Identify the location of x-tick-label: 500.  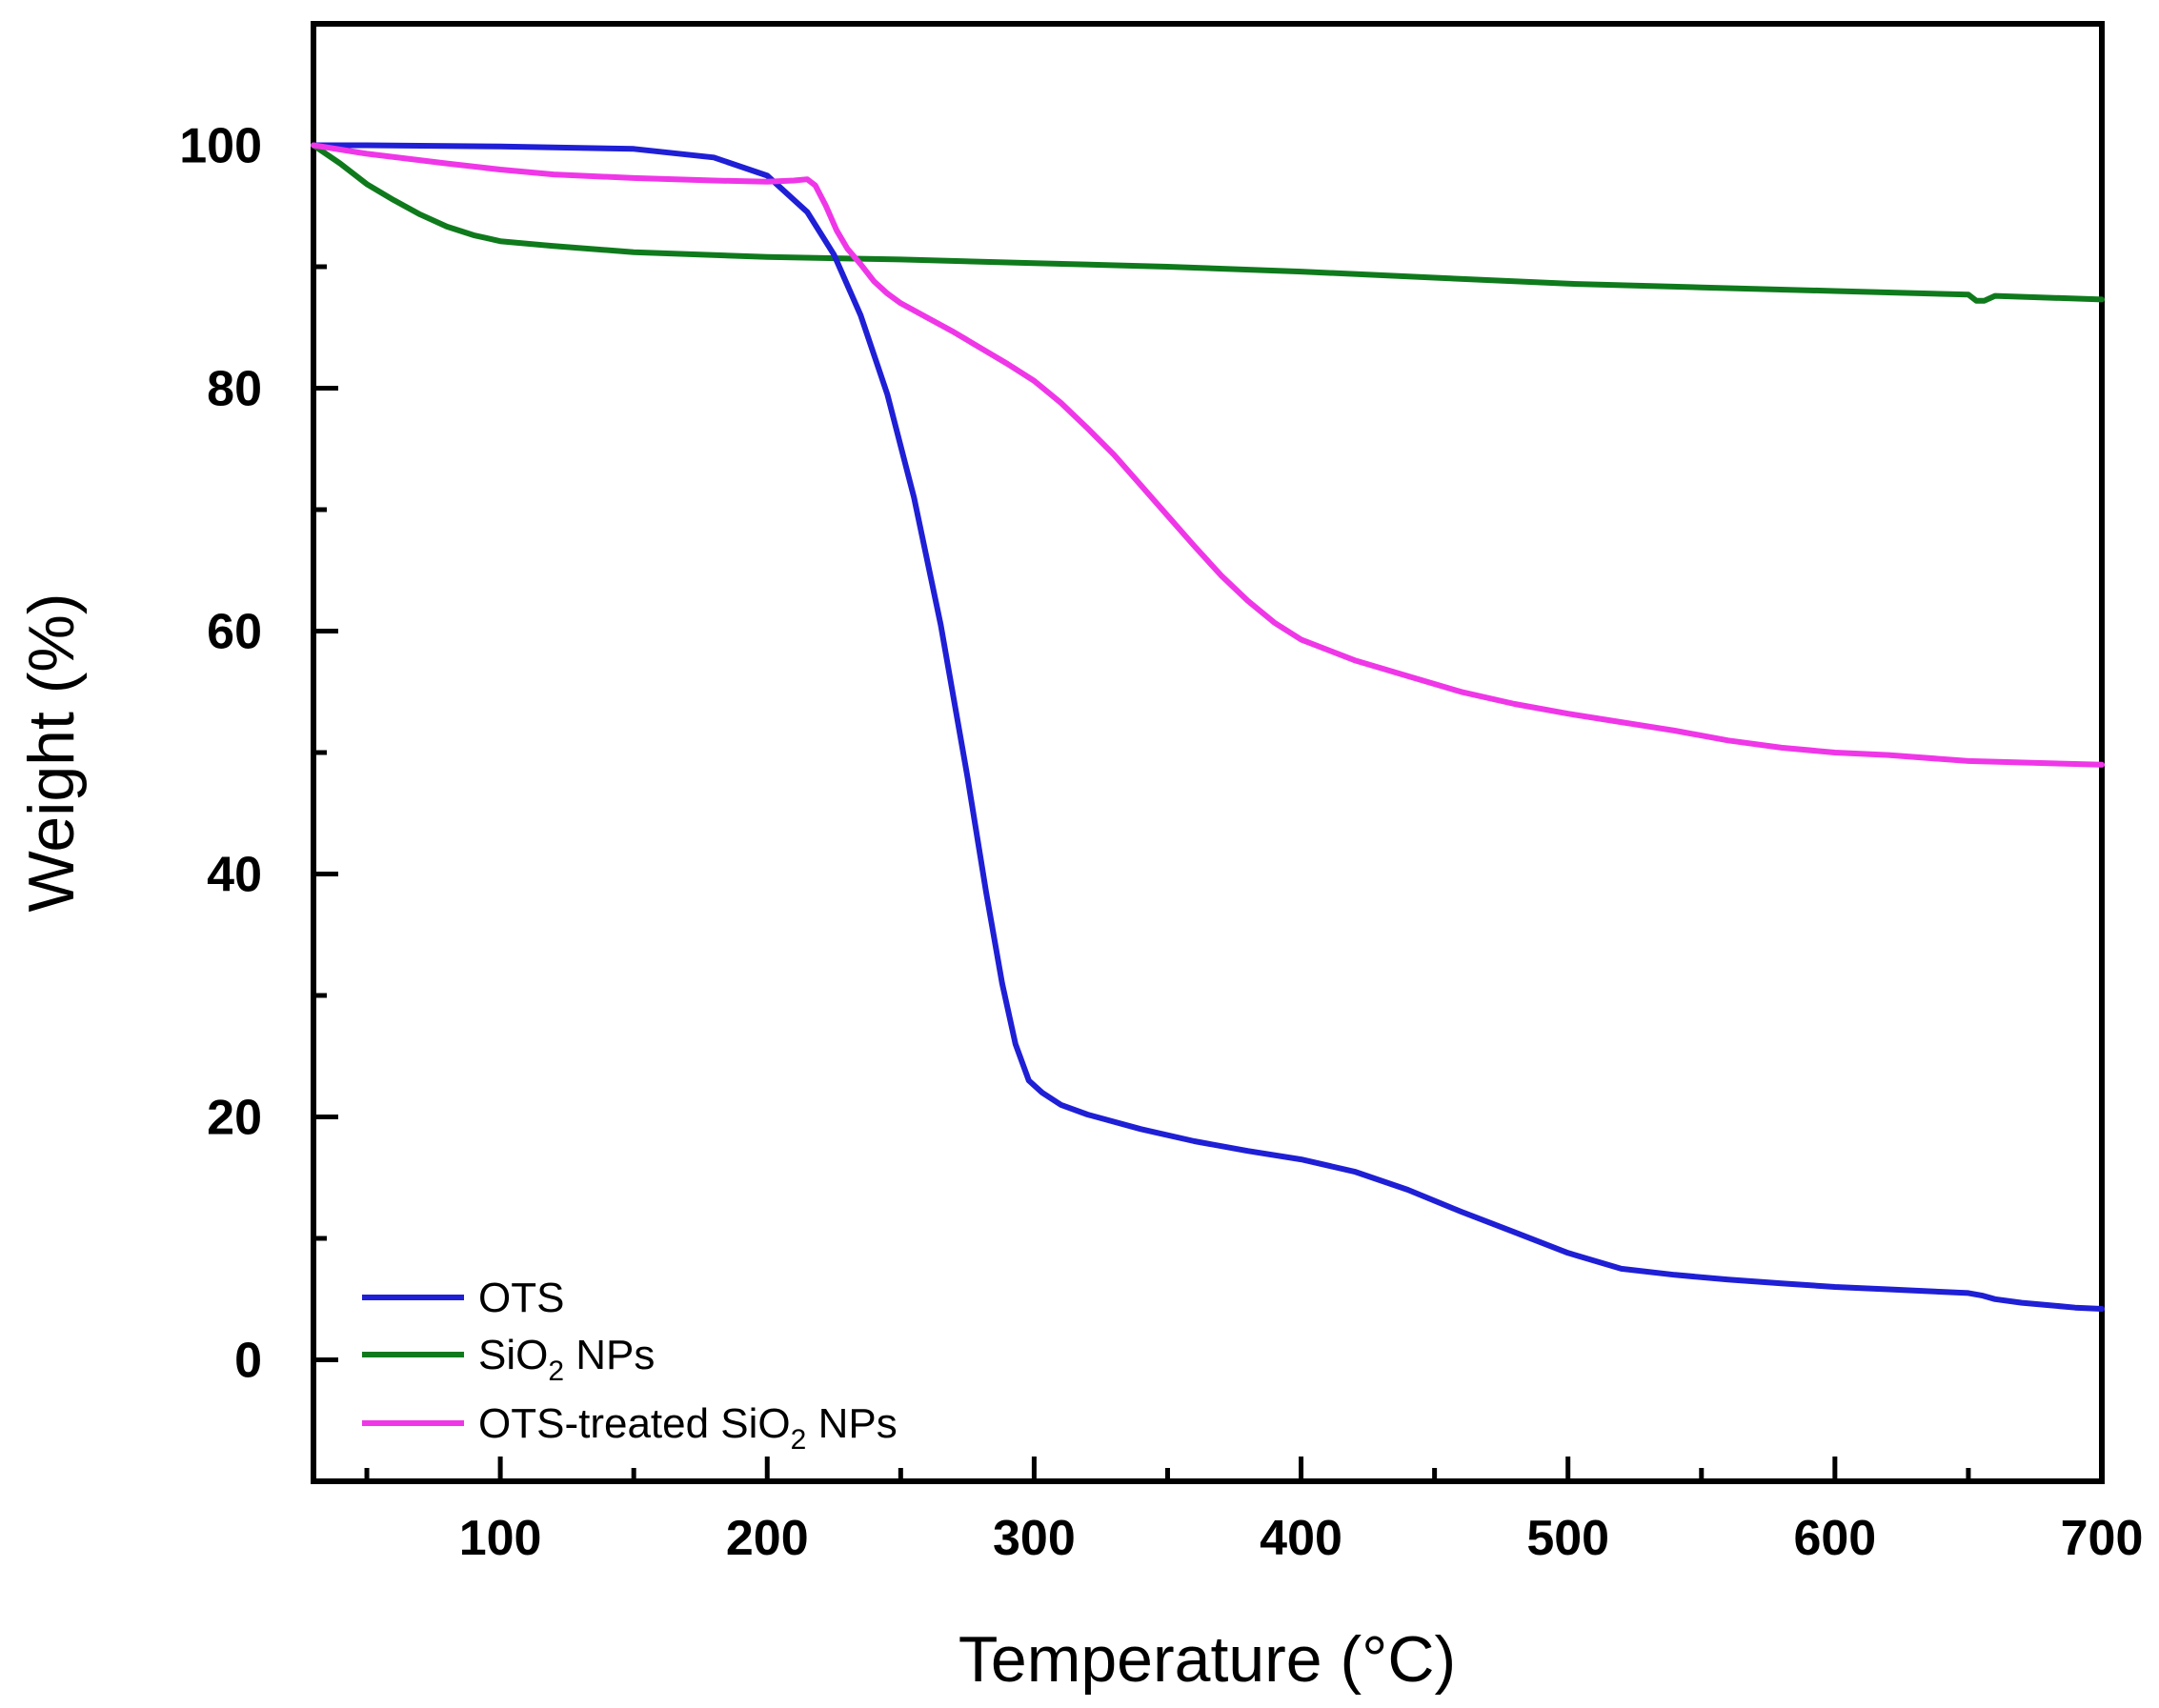
(1567, 1539).